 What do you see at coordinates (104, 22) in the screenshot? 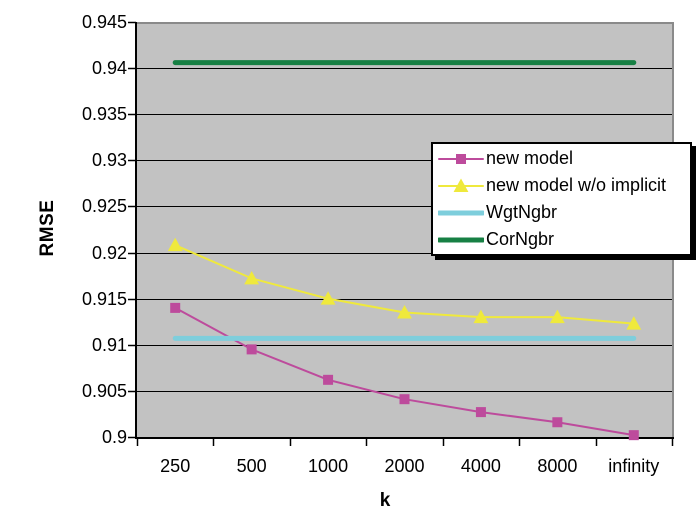
I see `y-tick-label: 0.945` at bounding box center [104, 22].